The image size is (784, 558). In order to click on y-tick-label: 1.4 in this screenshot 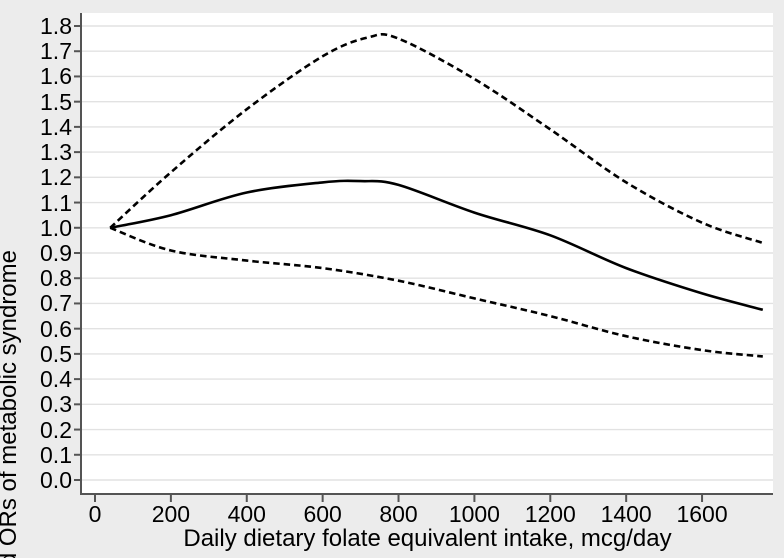, I will do `click(56, 126)`.